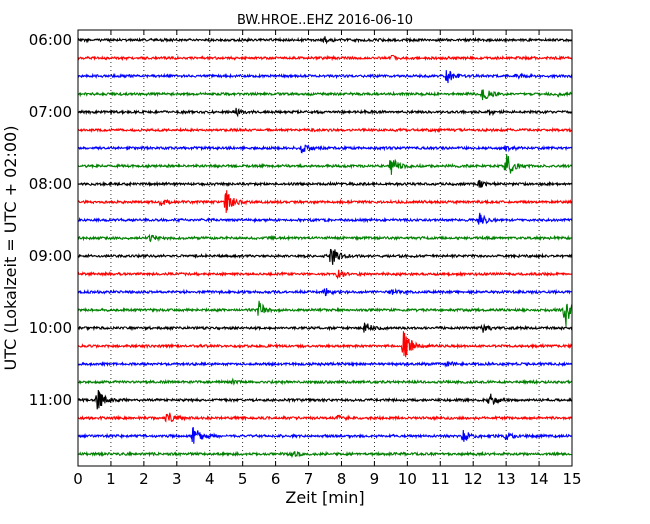 The width and height of the screenshot is (650, 524). I want to click on x-tick-label: 8, so click(342, 479).